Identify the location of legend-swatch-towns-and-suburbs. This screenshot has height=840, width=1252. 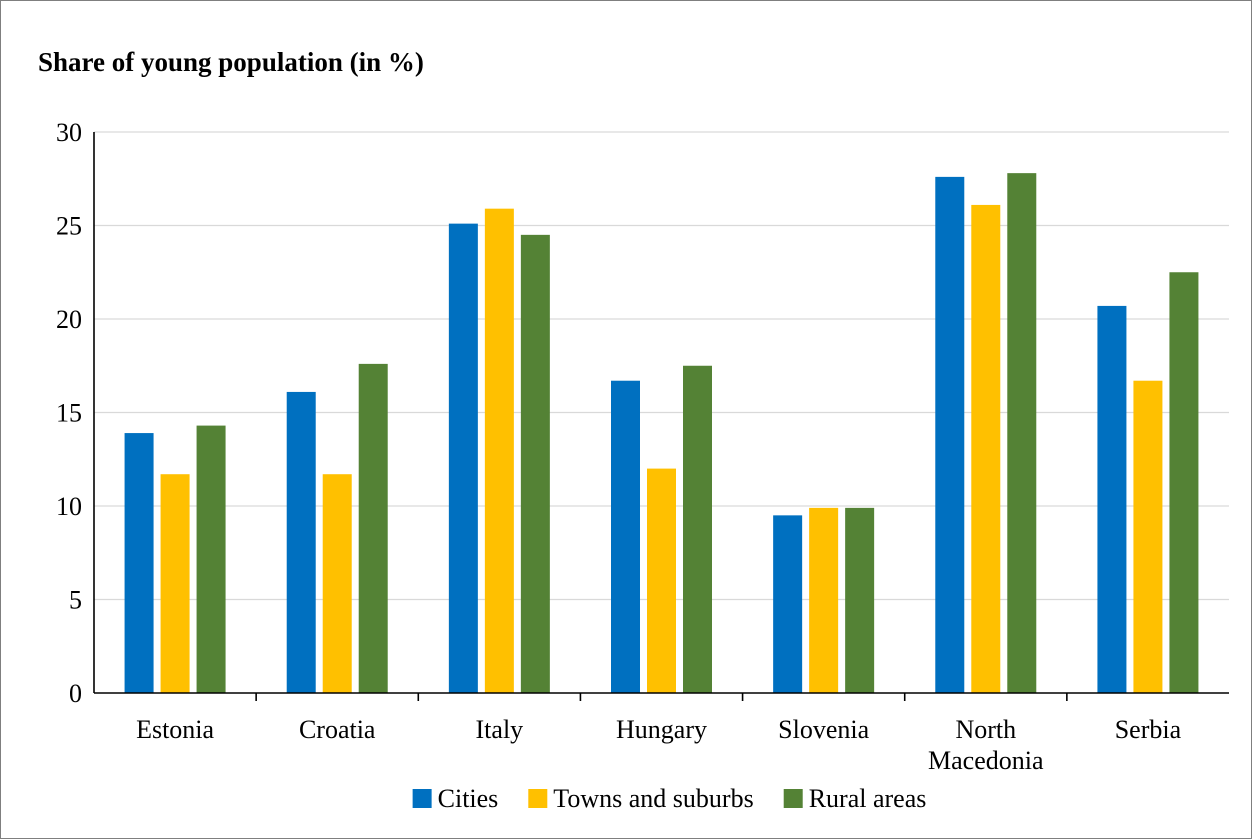
(538, 798).